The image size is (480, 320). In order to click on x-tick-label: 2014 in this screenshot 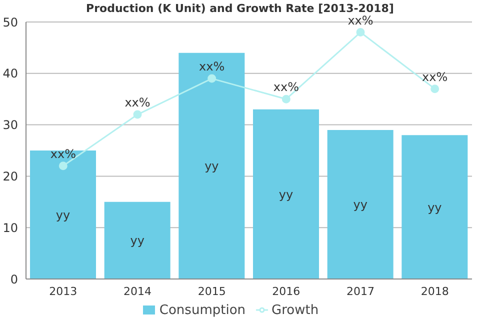, I will do `click(138, 291)`.